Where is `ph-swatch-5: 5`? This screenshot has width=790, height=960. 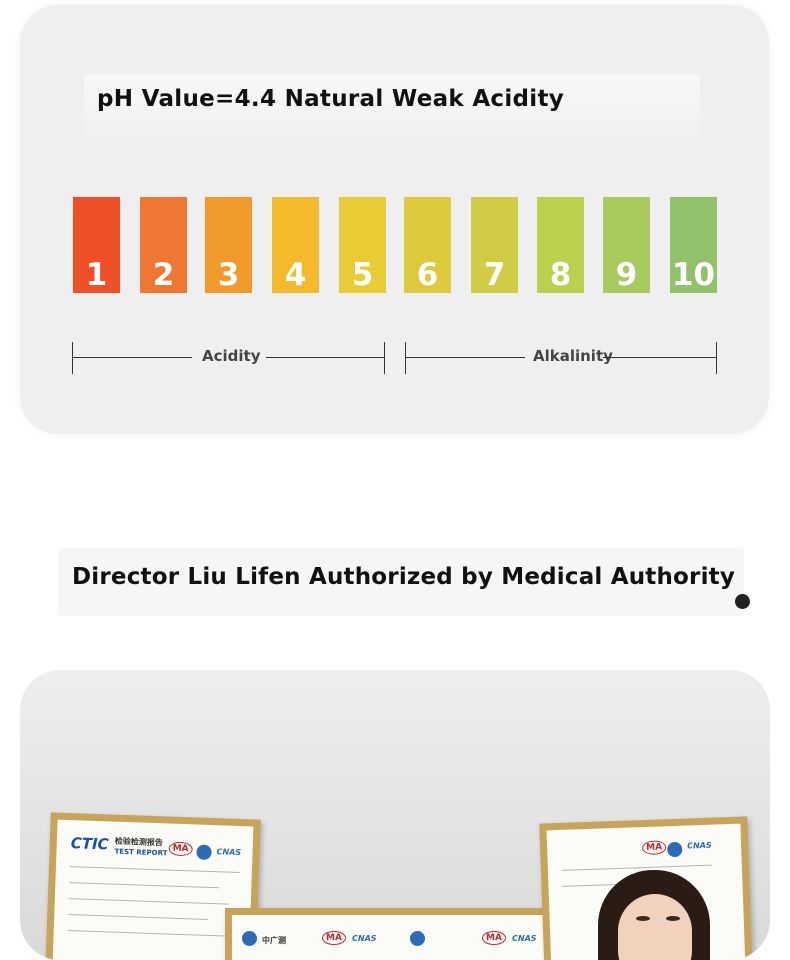 ph-swatch-5: 5 is located at coordinates (362, 245).